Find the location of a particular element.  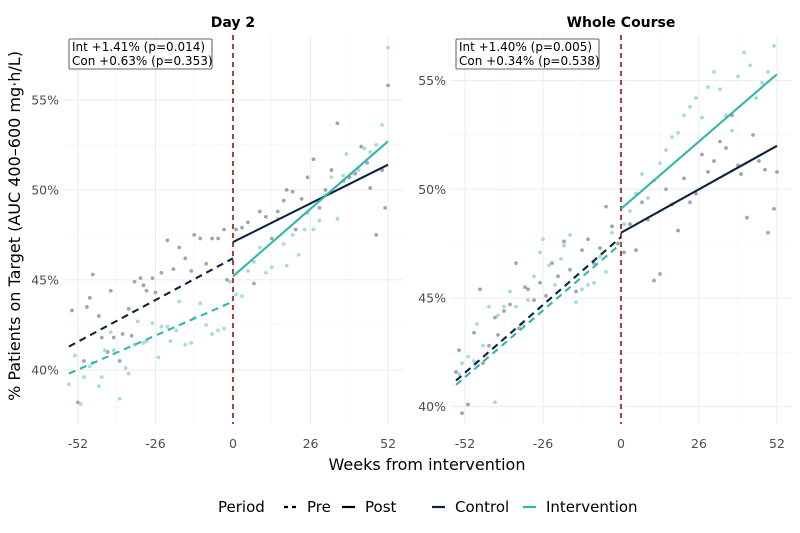

legend-intervention-label: Intervention is located at coordinates (592, 507).